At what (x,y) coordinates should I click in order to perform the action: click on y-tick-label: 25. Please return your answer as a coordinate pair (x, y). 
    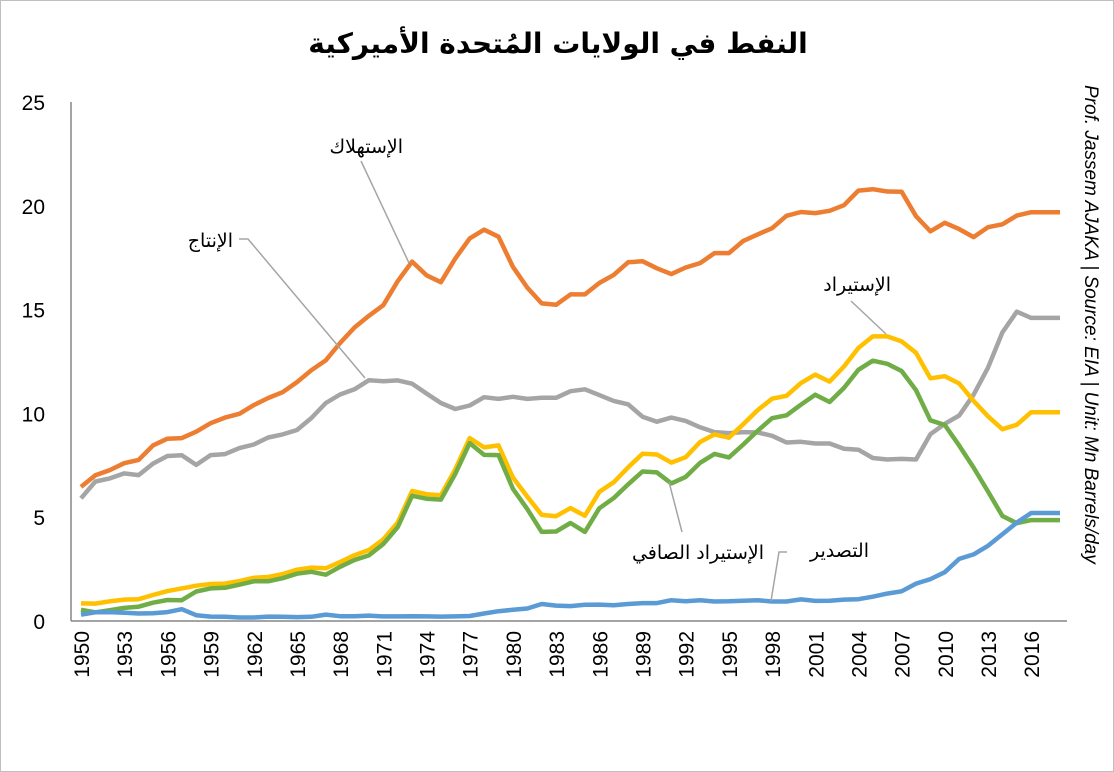
    Looking at the image, I should click on (33, 103).